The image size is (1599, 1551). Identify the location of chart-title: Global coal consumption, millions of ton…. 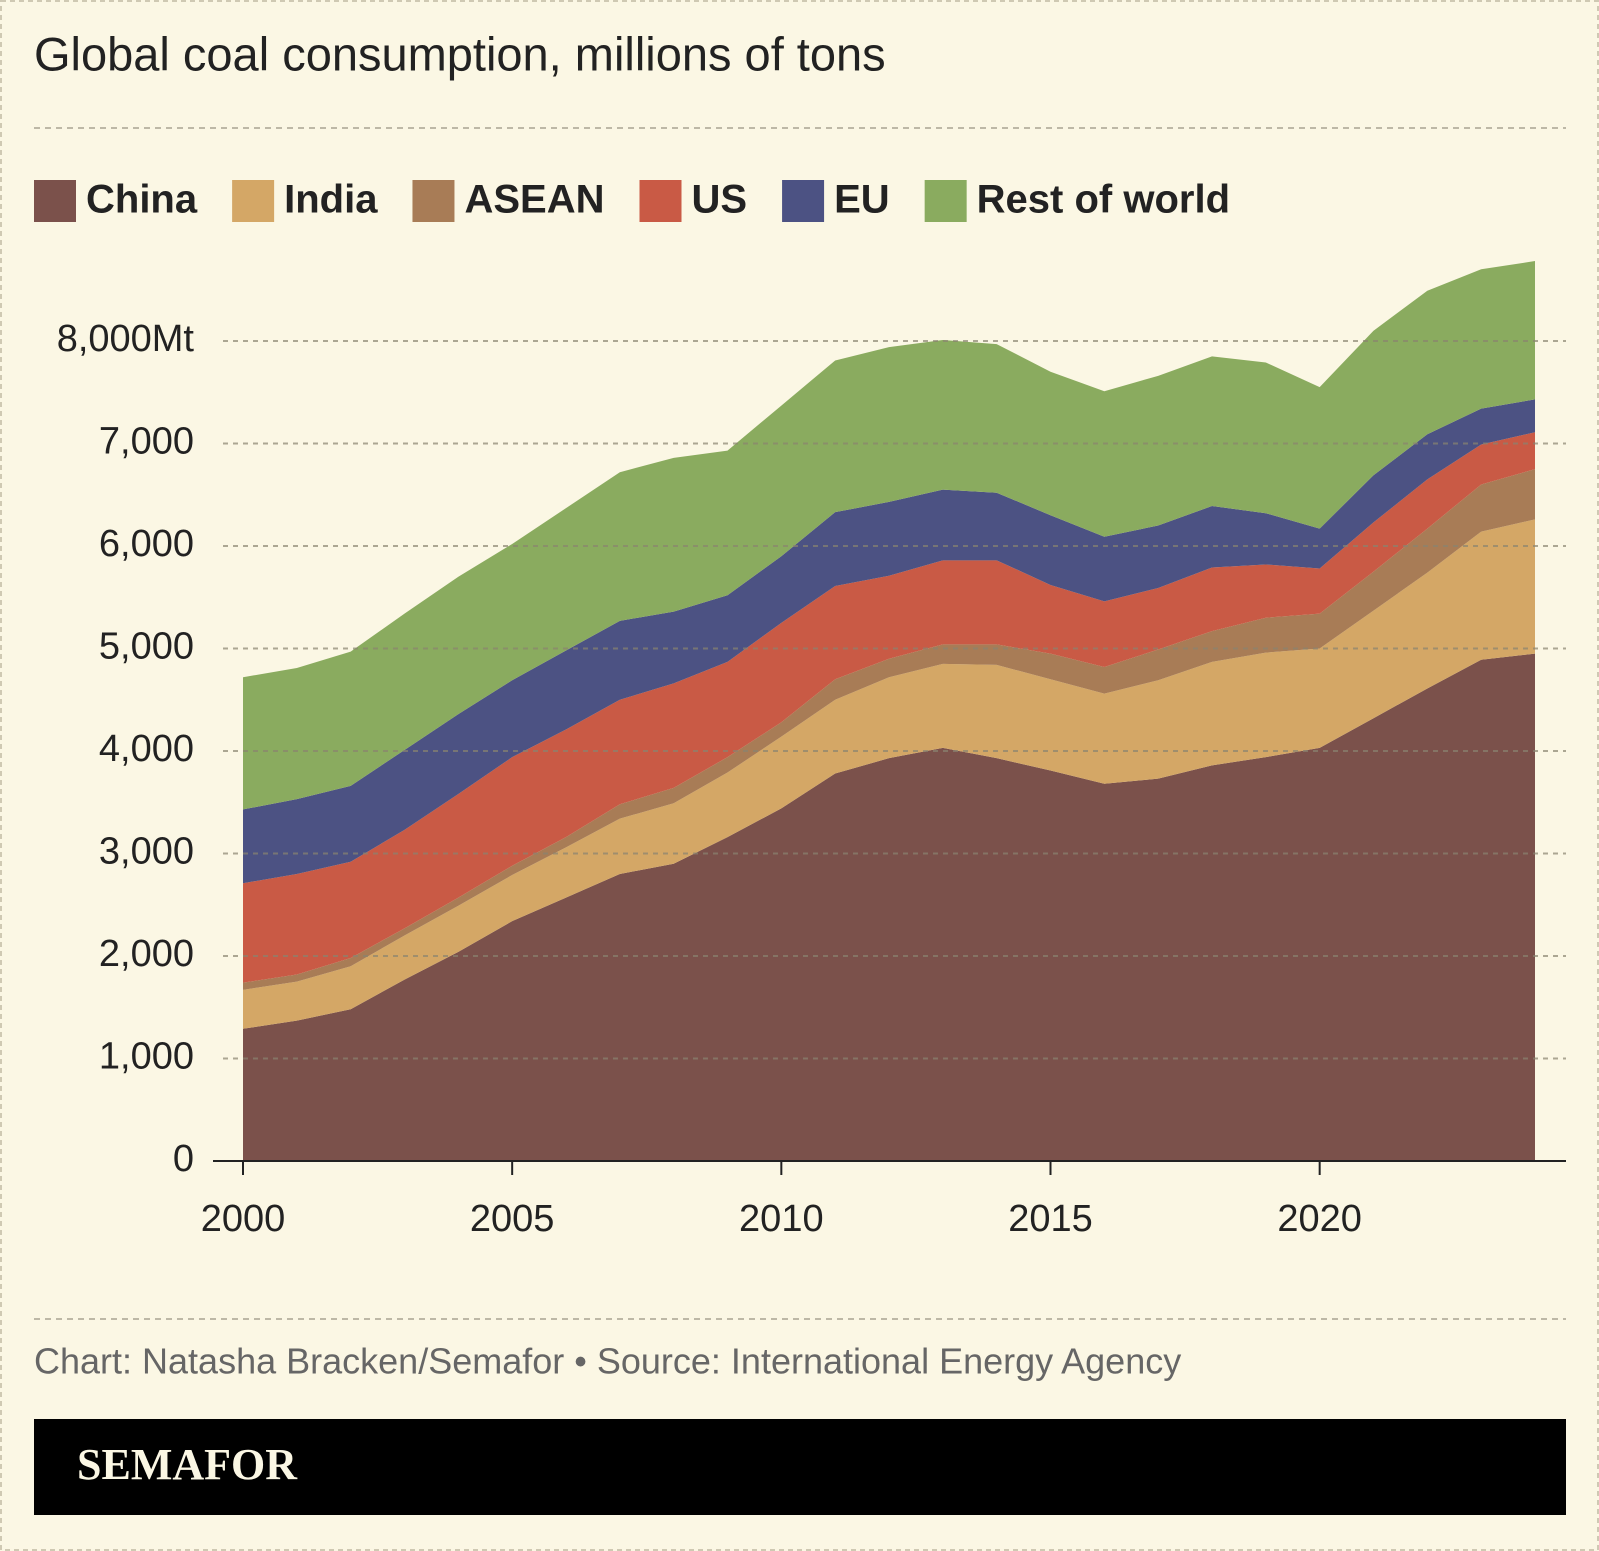
(460, 53).